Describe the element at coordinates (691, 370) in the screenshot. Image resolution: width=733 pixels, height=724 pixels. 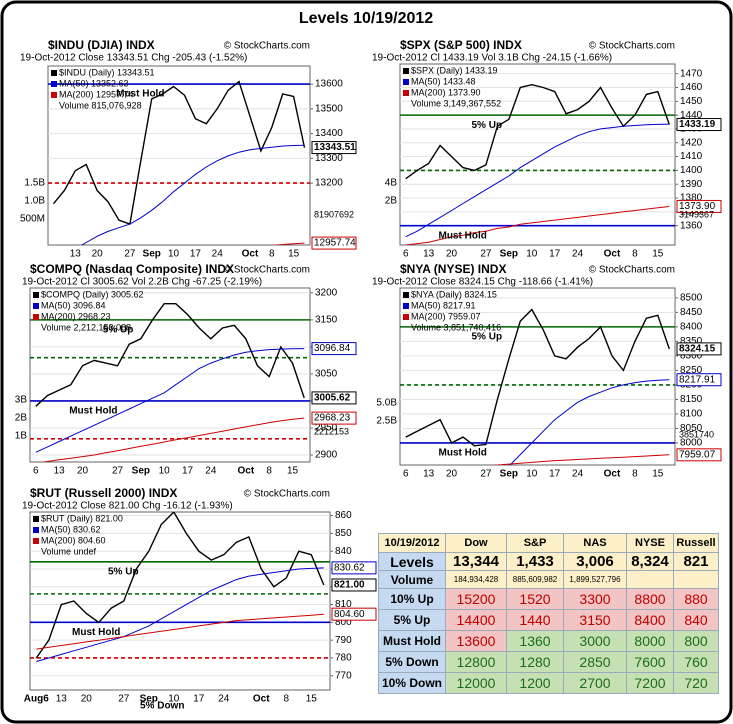
I see `y-tick-label: 8250` at that location.